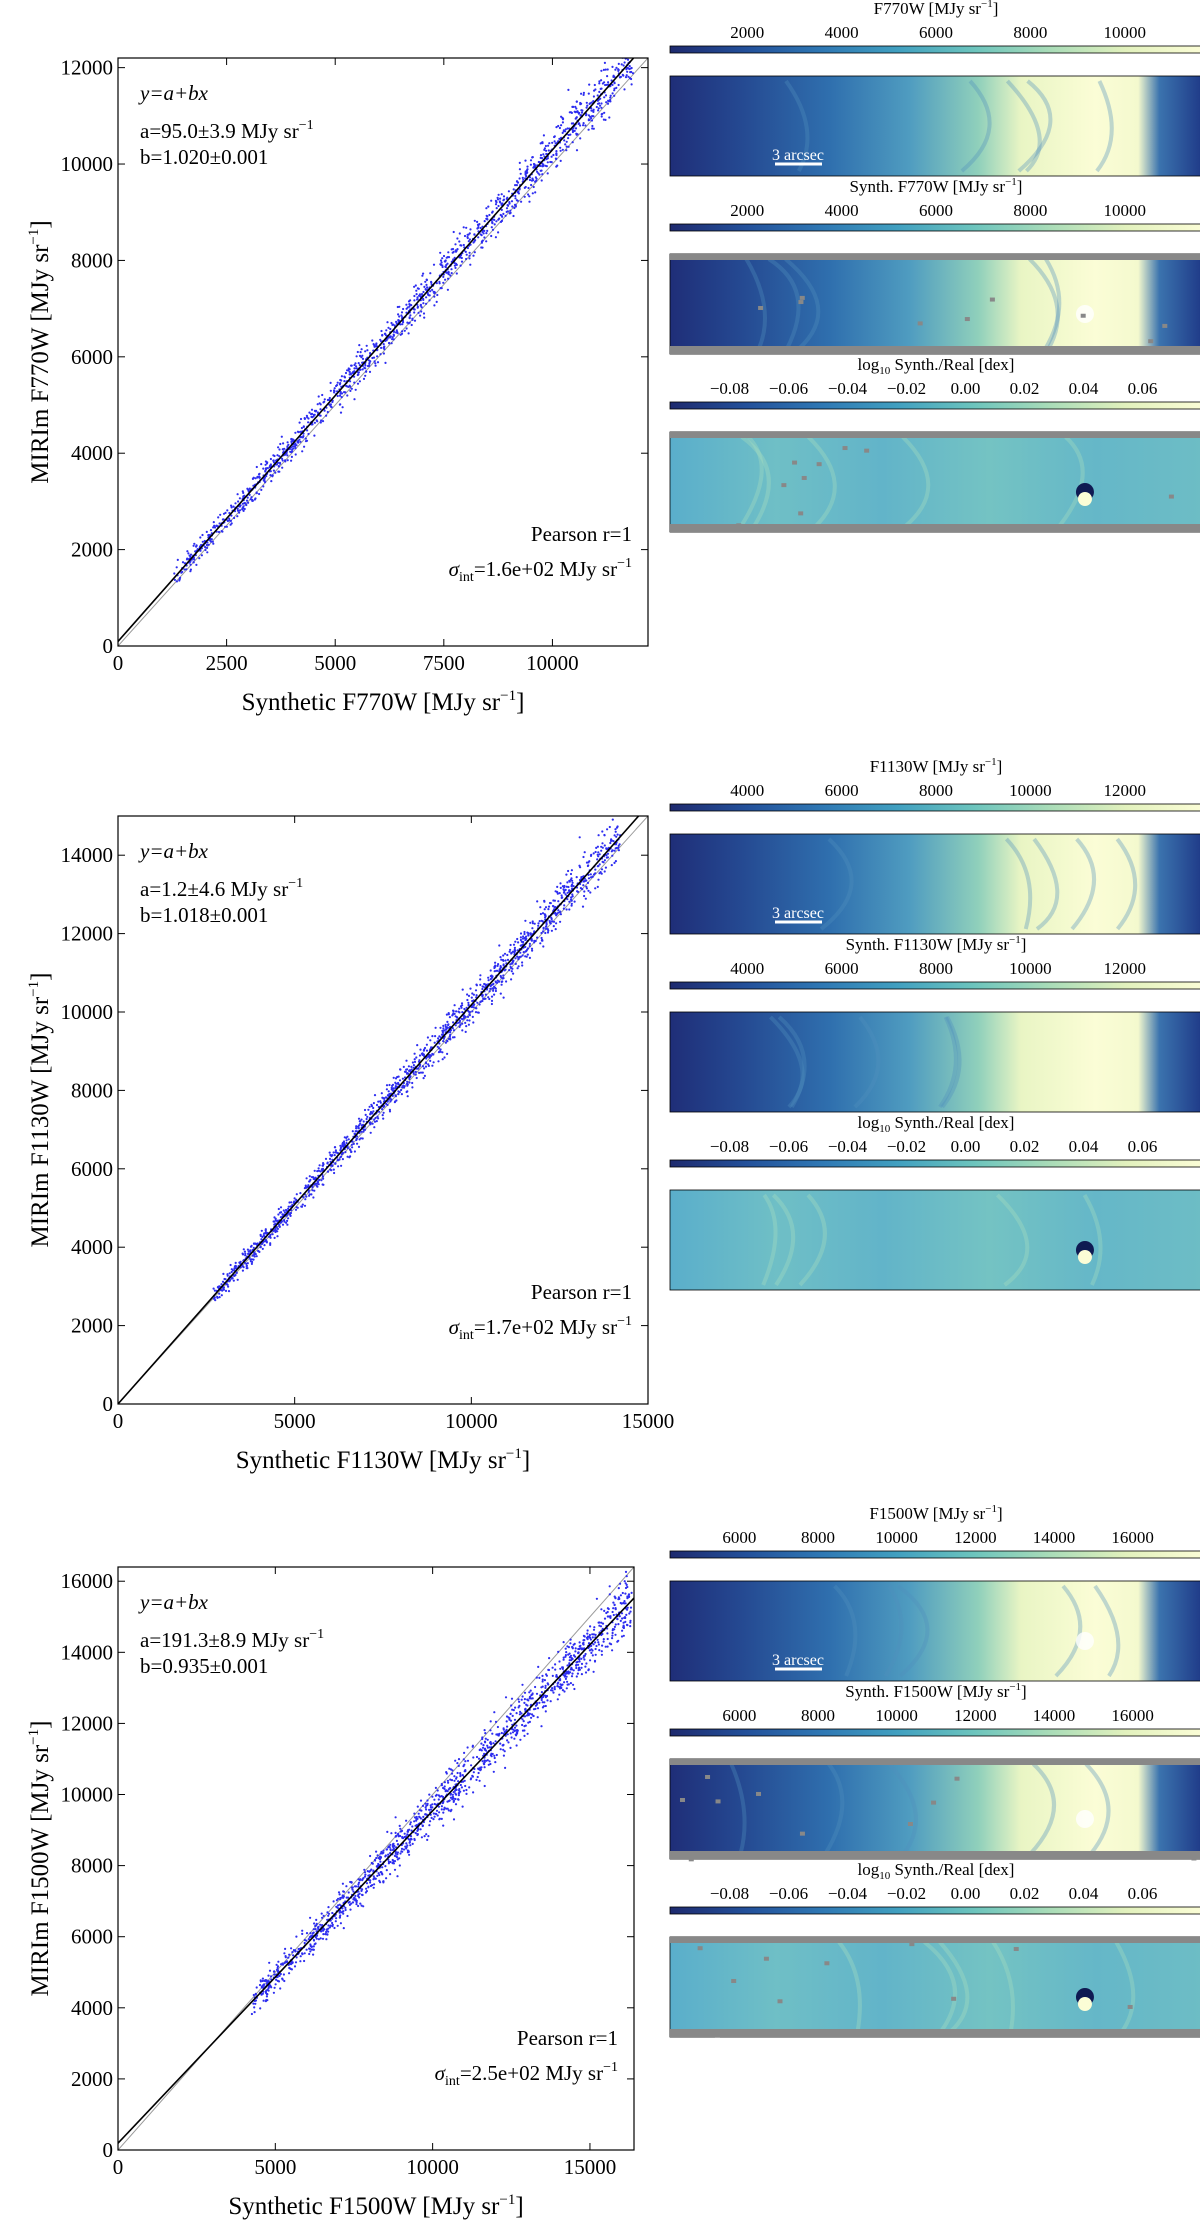 This screenshot has height=2221, width=1200. I want to click on y-tick-label: 8000, so click(92, 1090).